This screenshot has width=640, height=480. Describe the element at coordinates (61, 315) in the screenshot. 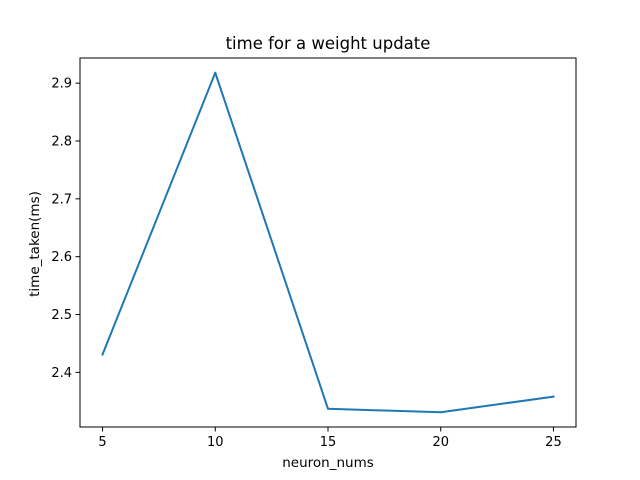

I see `y-tick-label: 2.5` at that location.